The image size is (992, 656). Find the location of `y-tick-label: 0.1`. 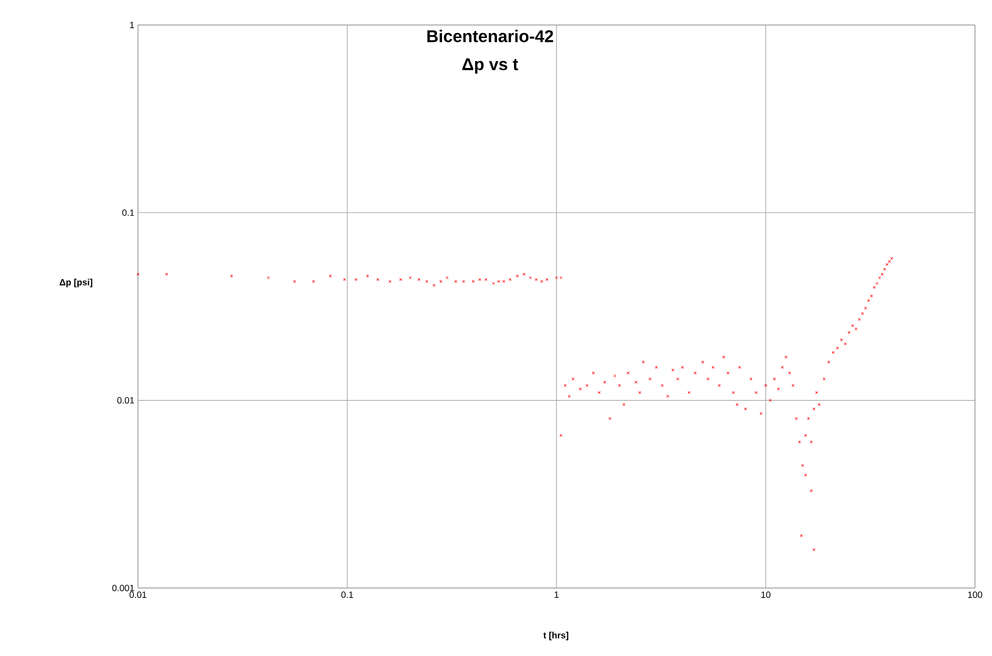

y-tick-label: 0.1 is located at coordinates (128, 212).